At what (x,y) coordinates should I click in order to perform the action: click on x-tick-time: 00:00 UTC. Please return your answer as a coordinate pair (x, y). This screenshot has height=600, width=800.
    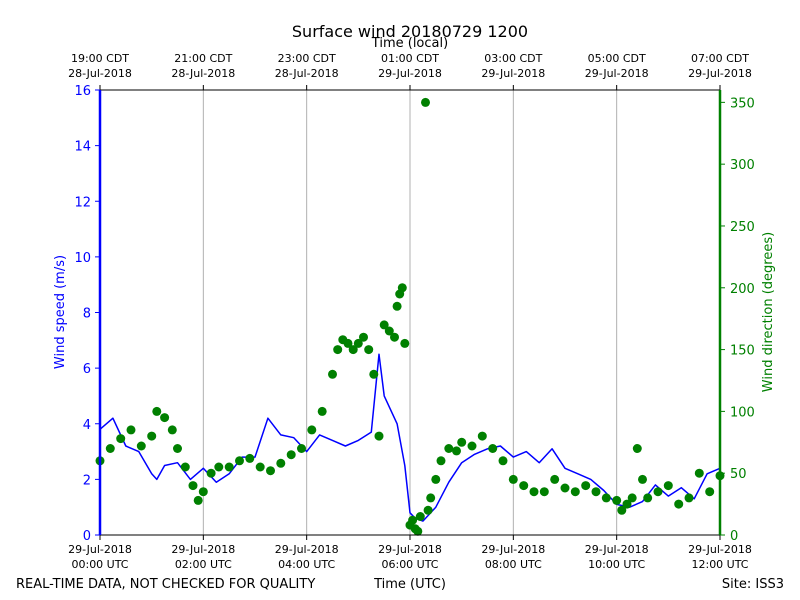
    Looking at the image, I should click on (99, 564).